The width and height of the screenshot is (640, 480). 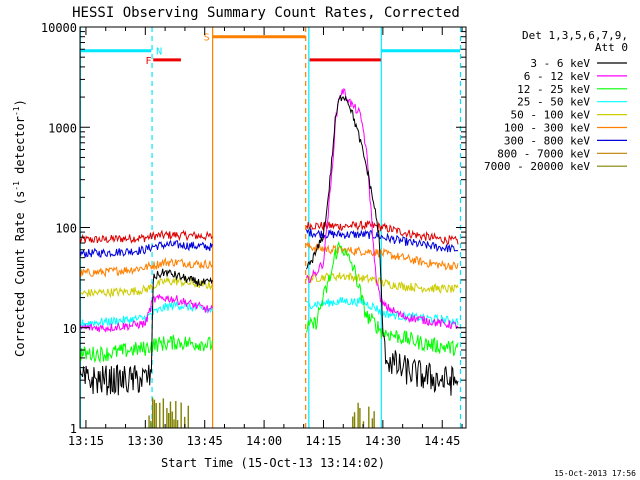 What do you see at coordinates (264, 441) in the screenshot?
I see `x-tick-label-3: 14:00` at bounding box center [264, 441].